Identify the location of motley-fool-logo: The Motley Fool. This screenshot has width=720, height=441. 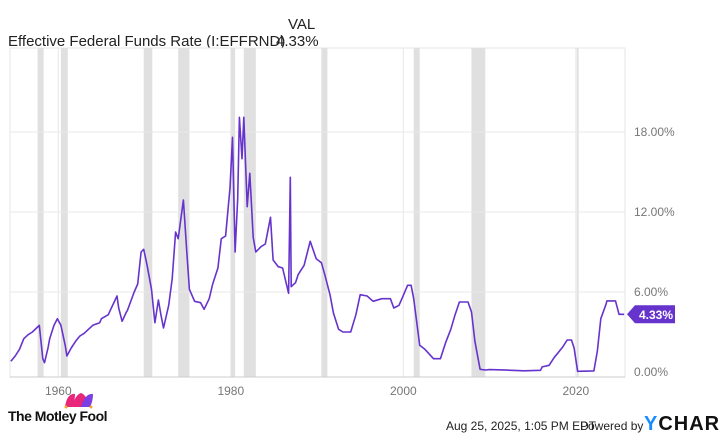
(58, 409).